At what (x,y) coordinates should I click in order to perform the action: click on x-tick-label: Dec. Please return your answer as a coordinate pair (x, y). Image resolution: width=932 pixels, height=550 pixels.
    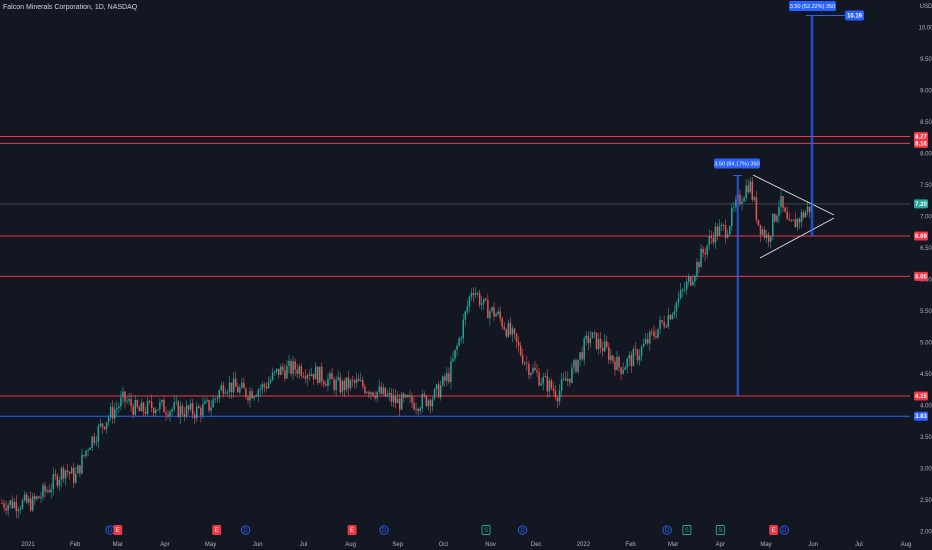
    Looking at the image, I should click on (536, 545).